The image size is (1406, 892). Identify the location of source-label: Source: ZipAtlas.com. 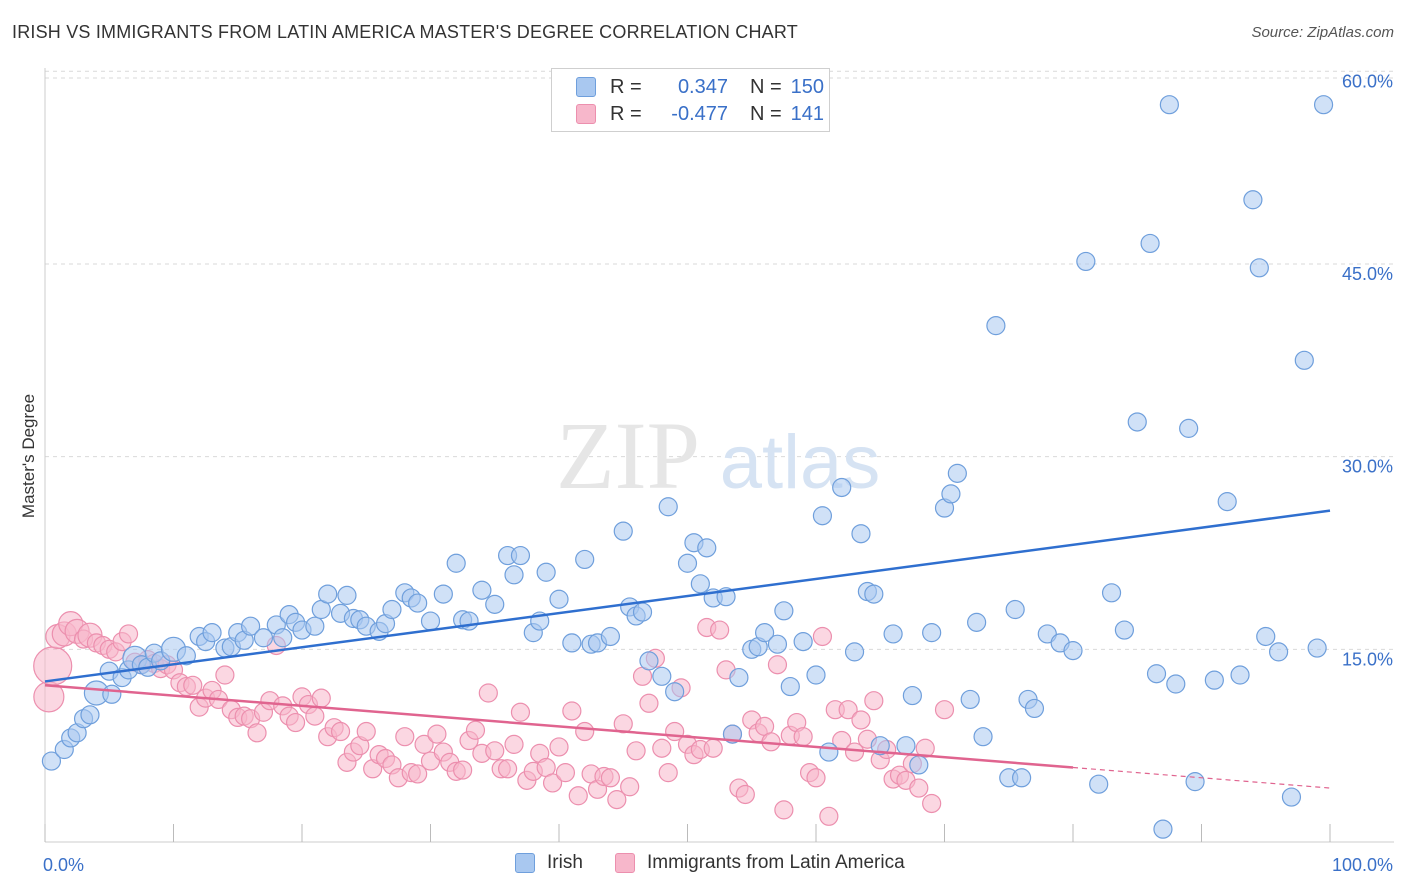
(1322, 32).